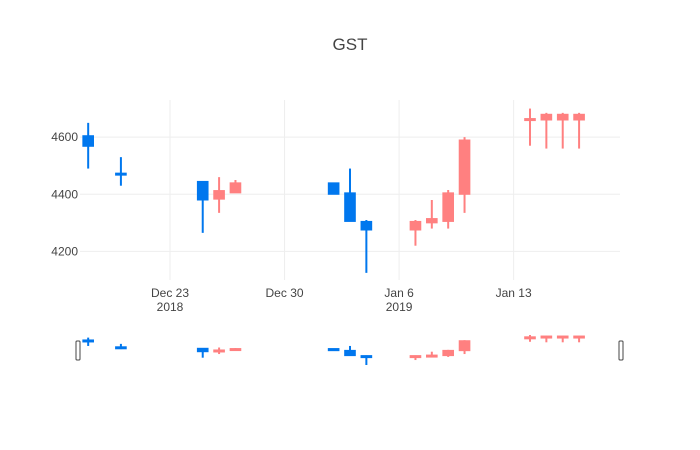 Image resolution: width=700 pixels, height=450 pixels. I want to click on y-axis: 4200 4400 4600, so click(64, 194).